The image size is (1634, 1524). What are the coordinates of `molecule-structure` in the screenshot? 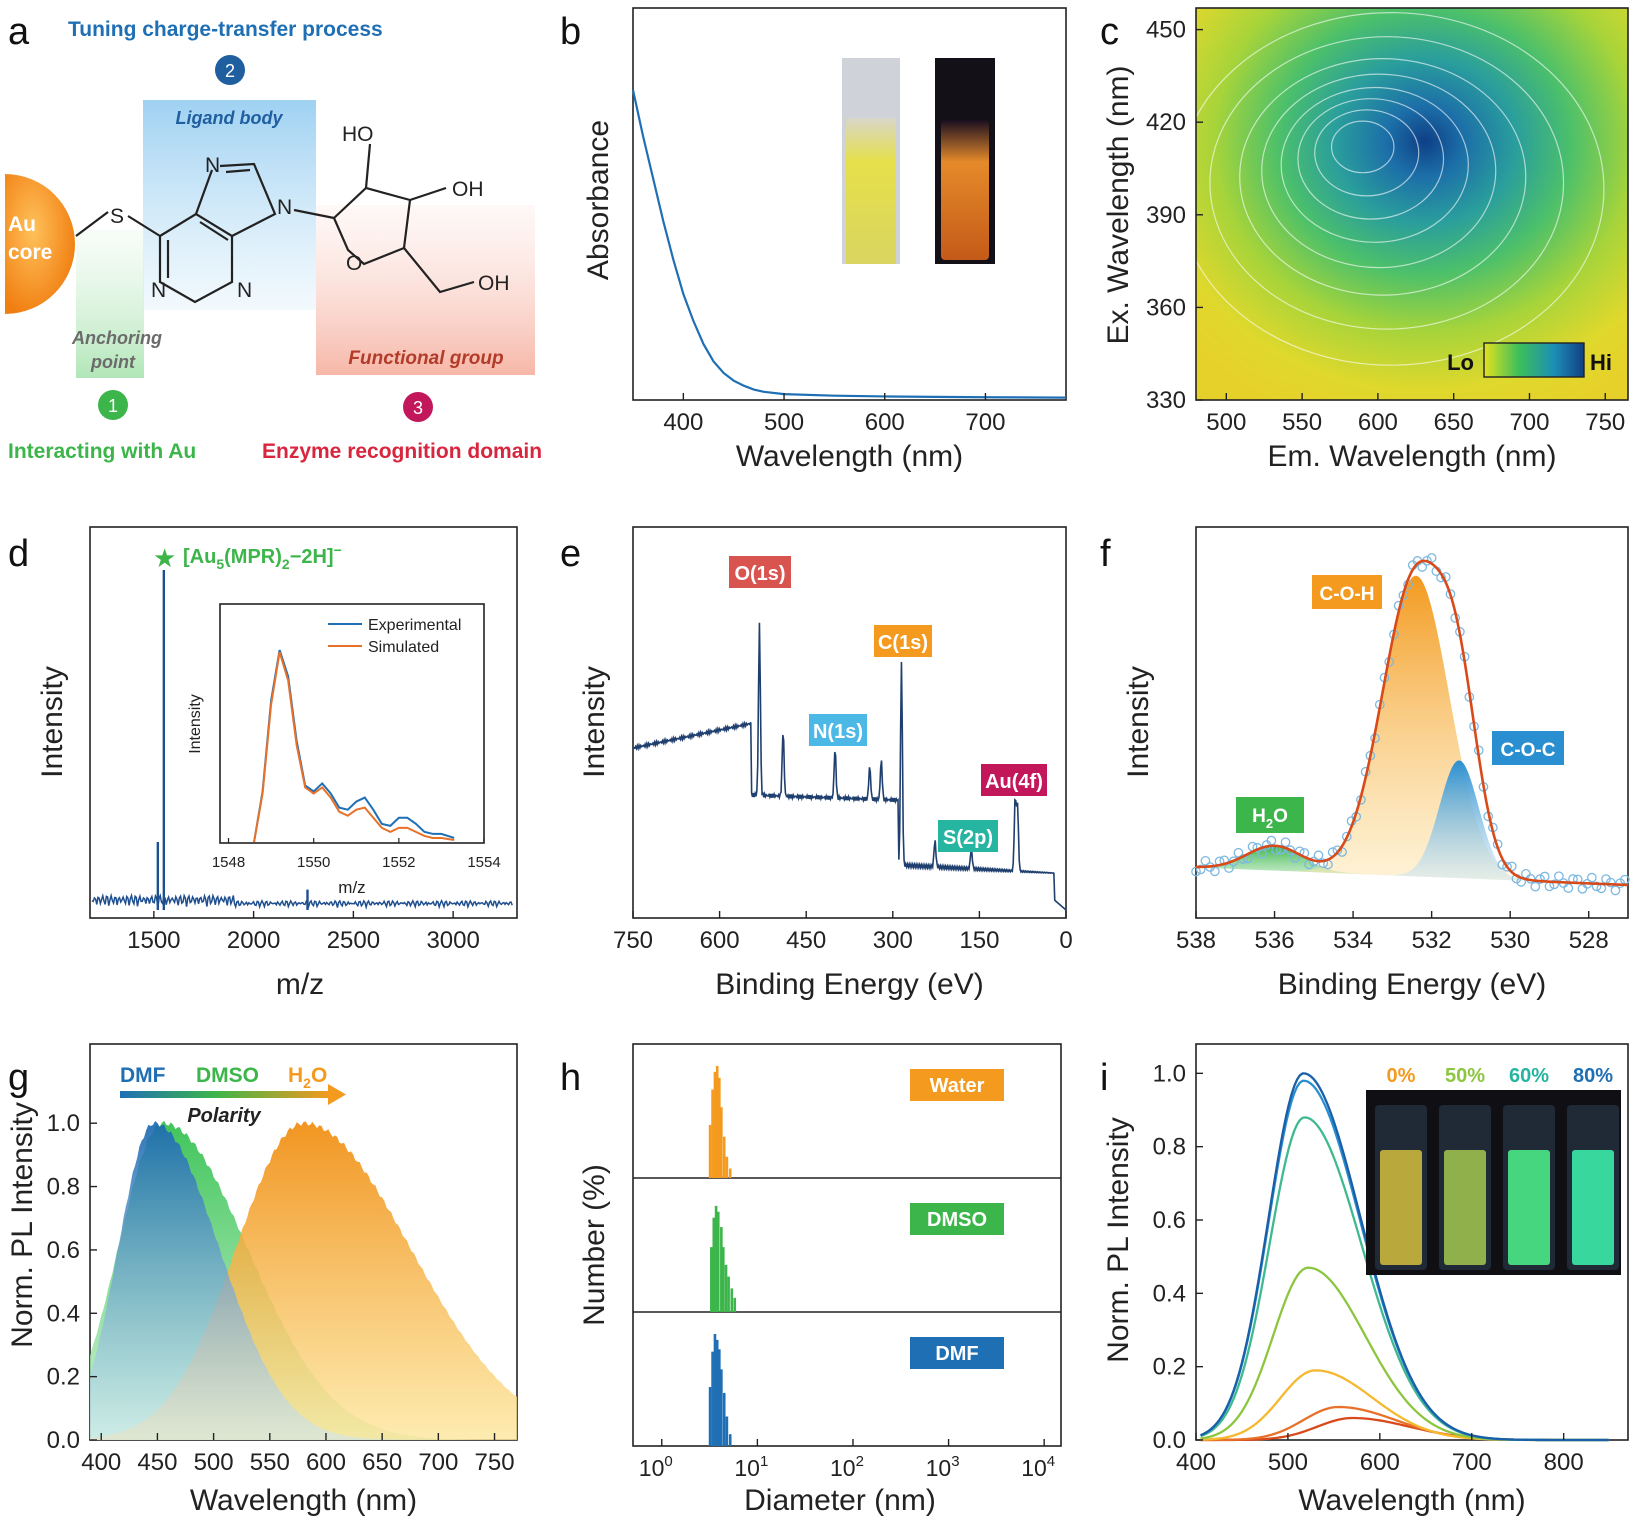 It's located at (275, 223).